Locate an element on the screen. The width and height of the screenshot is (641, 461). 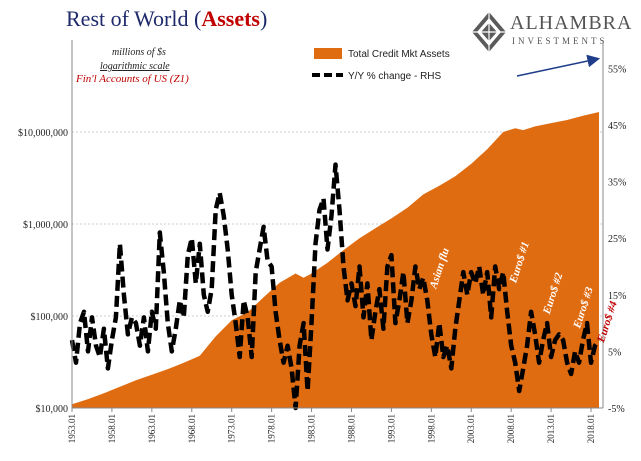
x-tick-label: 1953.01 is located at coordinates (72, 428).